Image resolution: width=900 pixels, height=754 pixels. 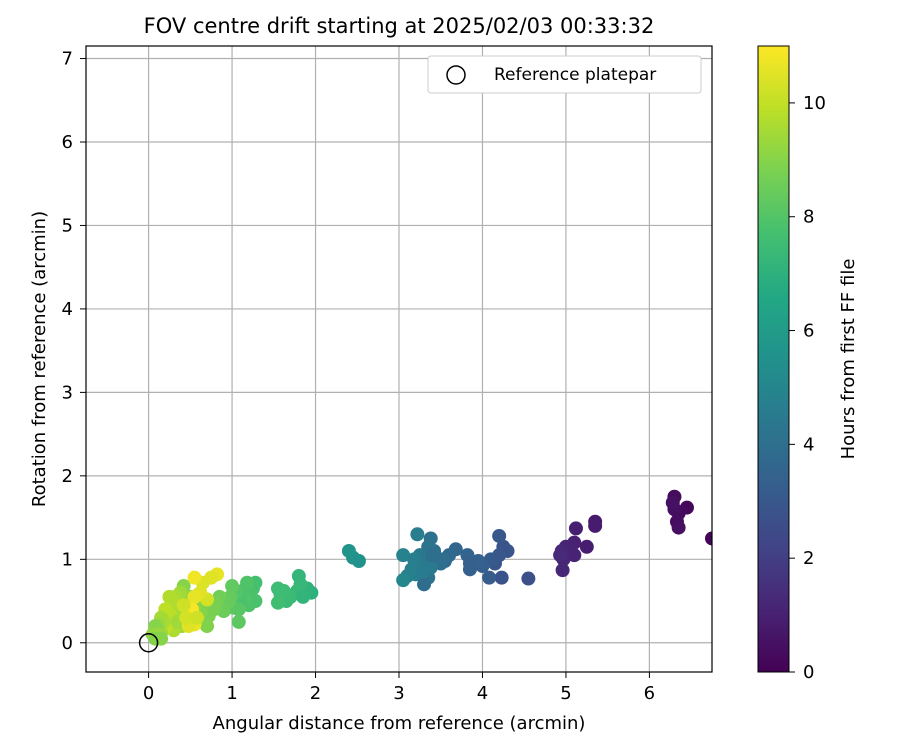 I want to click on legend: Reference platepar, so click(x=564, y=74).